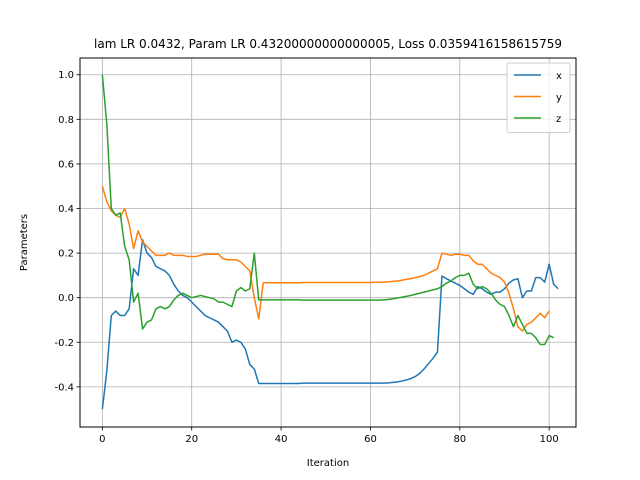  What do you see at coordinates (328, 463) in the screenshot?
I see `x-axis-label: Iteration` at bounding box center [328, 463].